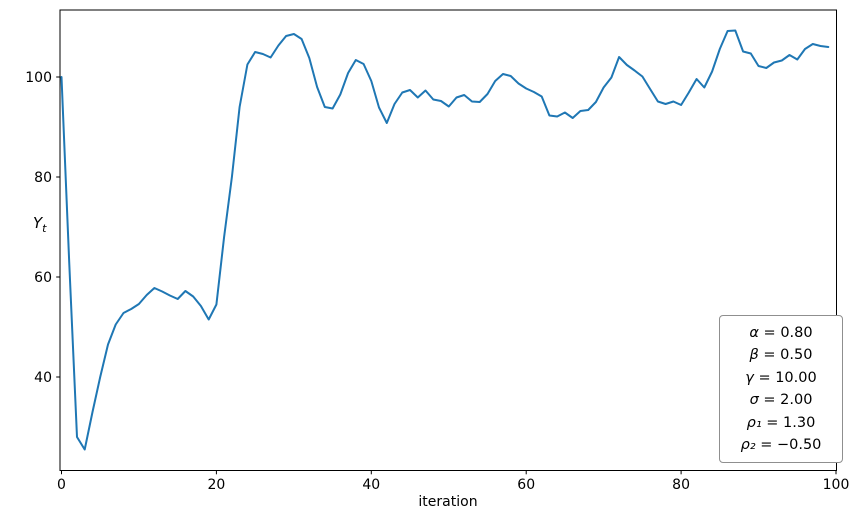  What do you see at coordinates (785, 377) in the screenshot?
I see `parameter-value: = 10.00` at bounding box center [785, 377].